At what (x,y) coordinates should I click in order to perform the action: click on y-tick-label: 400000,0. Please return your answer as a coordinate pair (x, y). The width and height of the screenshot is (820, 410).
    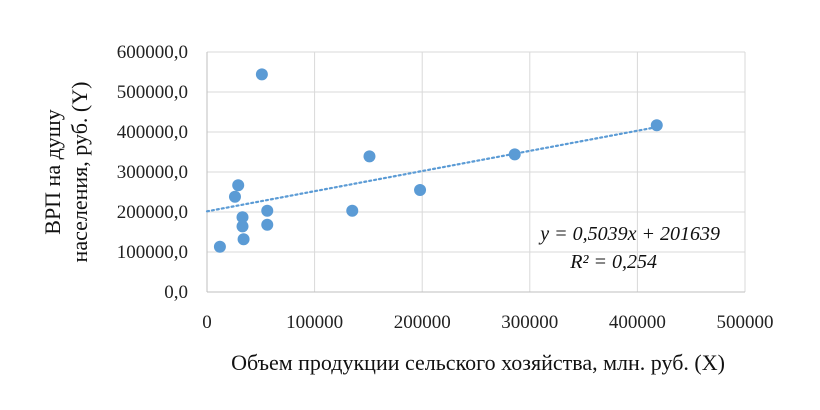
    Looking at the image, I should click on (152, 132).